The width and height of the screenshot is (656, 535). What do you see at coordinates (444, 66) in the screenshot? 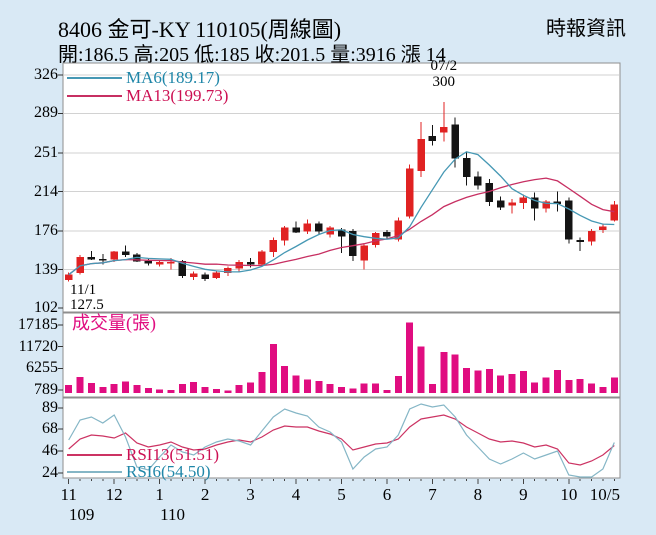
I see `high-annotation-date: 07/2` at bounding box center [444, 66].